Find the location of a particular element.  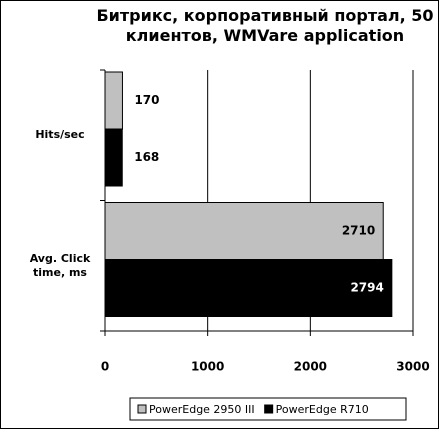

value-label: 168 is located at coordinates (146, 157).